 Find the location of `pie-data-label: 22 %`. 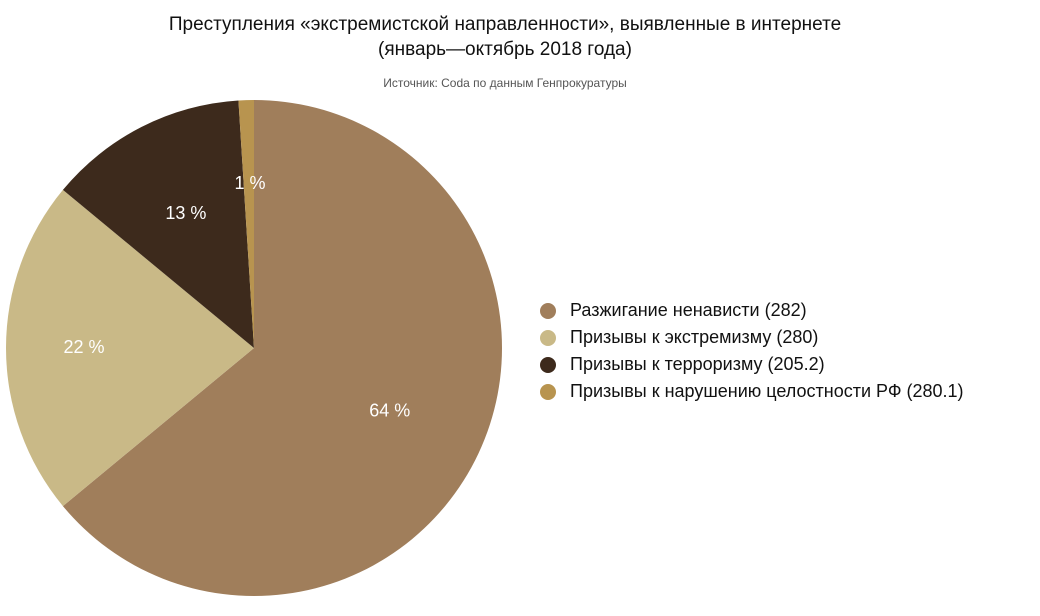

pie-data-label: 22 % is located at coordinates (83, 347).